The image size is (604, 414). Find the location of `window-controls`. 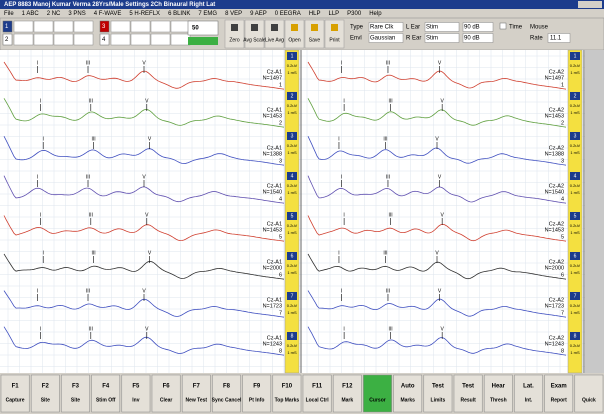

window-controls is located at coordinates (590, 4).